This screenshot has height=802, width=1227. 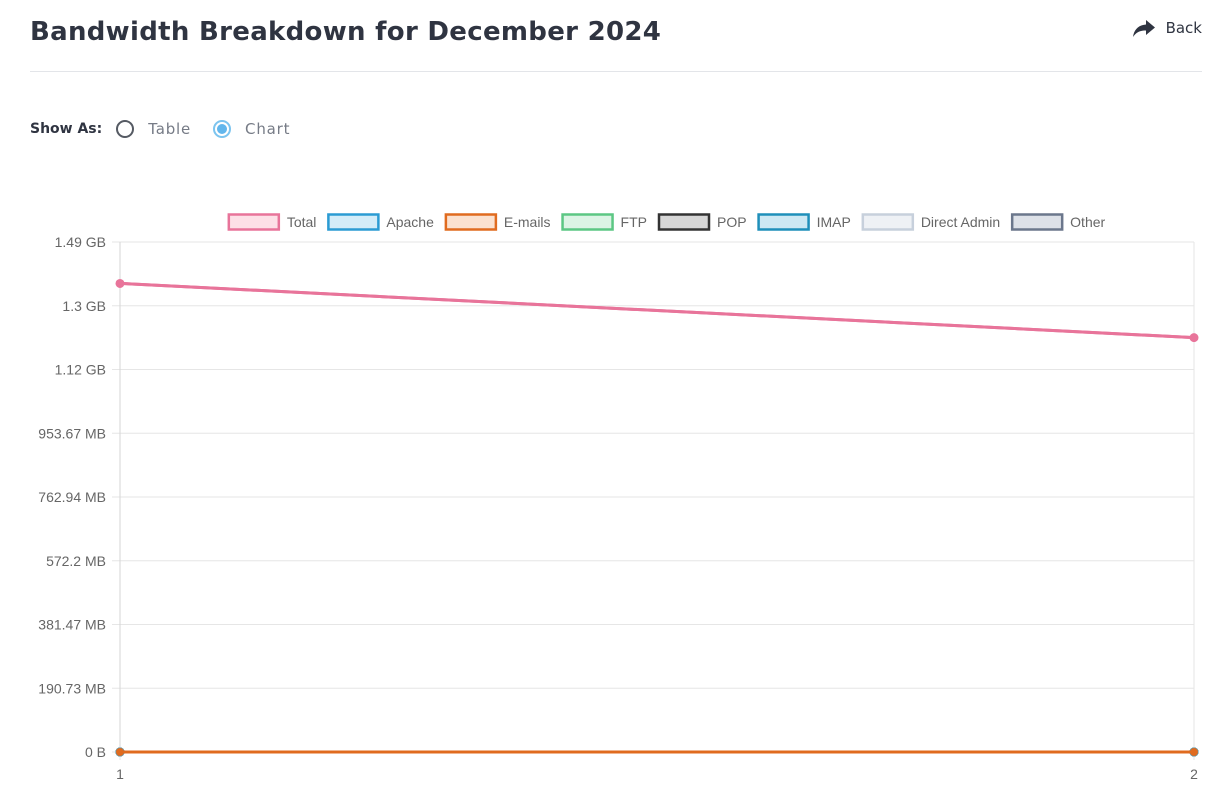 I want to click on show-as-toggle: Show As: Table Chart, so click(x=171, y=129).